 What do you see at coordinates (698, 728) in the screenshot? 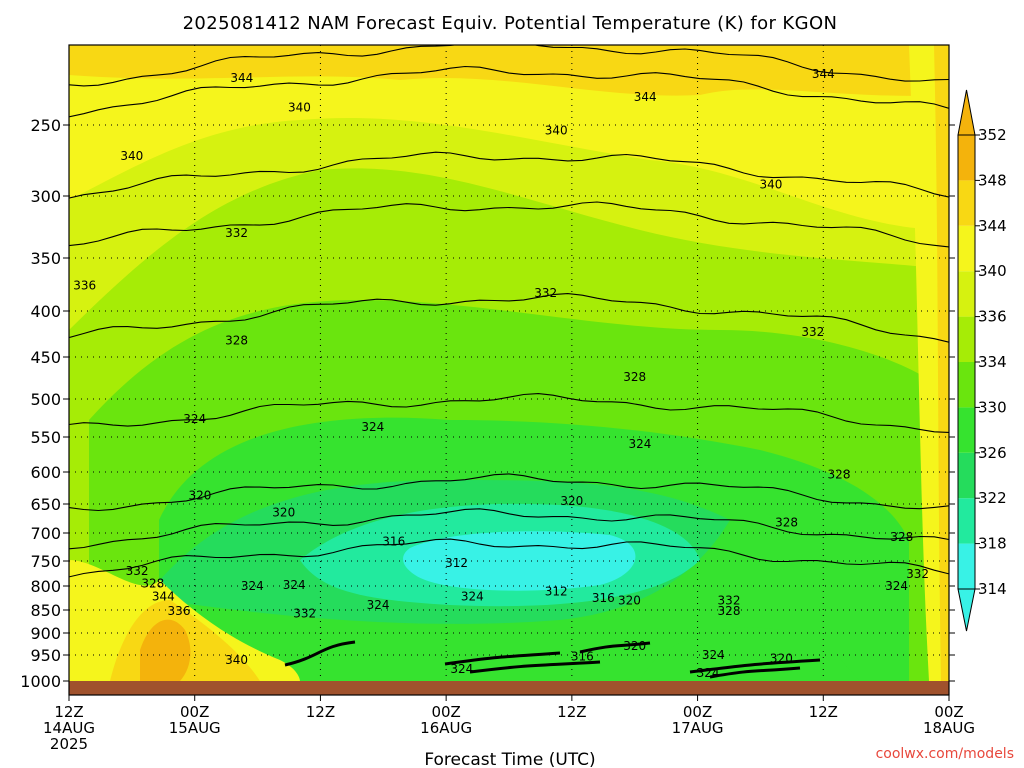
I see `x-tick-label: 17AUG` at bounding box center [698, 728].